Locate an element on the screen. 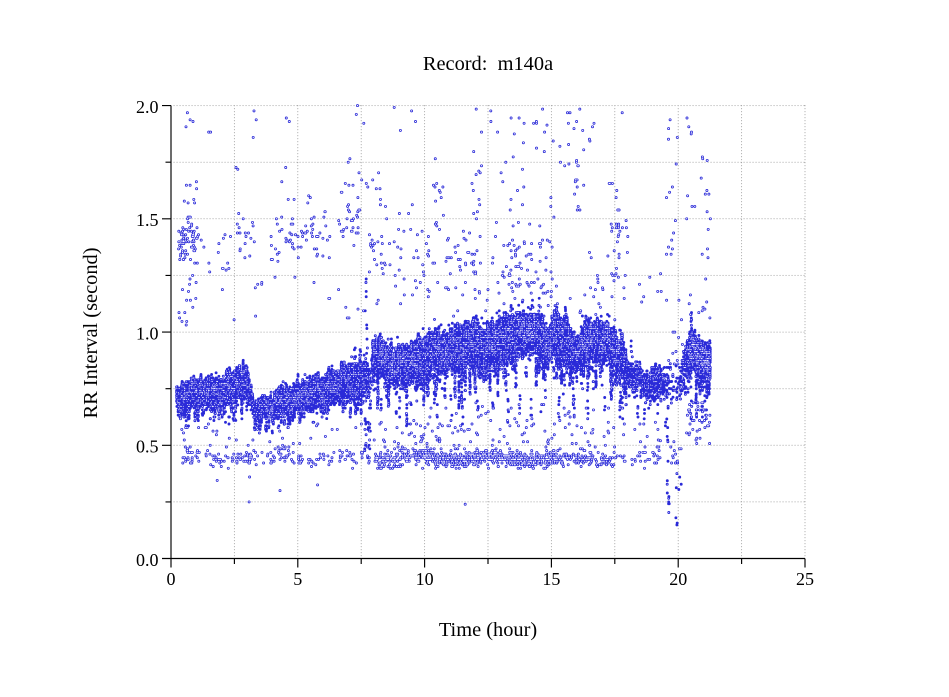 Image resolution: width=949 pixels, height=697 pixels. svg-text: 5 is located at coordinates (297, 579).